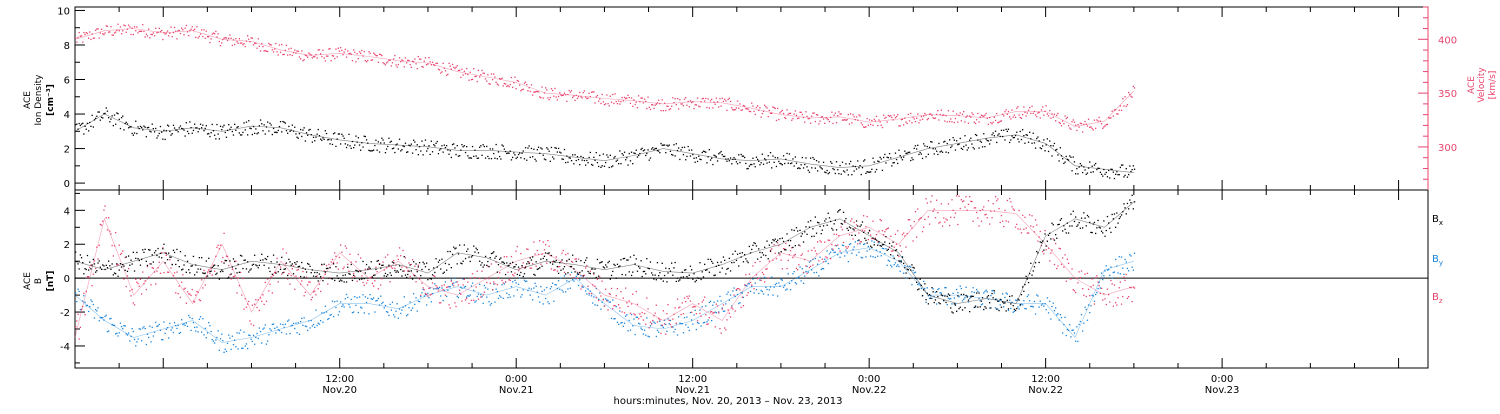 The image size is (1500, 414). What do you see at coordinates (65, 313) in the screenshot?
I see `b-tick-label: -2` at bounding box center [65, 313].